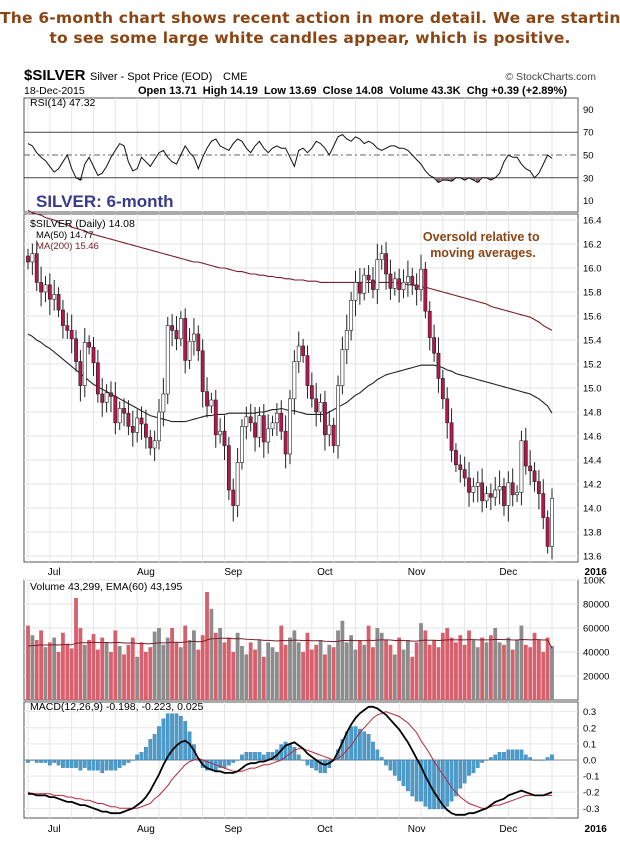 Image resolution: width=620 pixels, height=849 pixels. What do you see at coordinates (589, 728) in the screenshot?
I see `macd-y-tick: 0.2` at bounding box center [589, 728].